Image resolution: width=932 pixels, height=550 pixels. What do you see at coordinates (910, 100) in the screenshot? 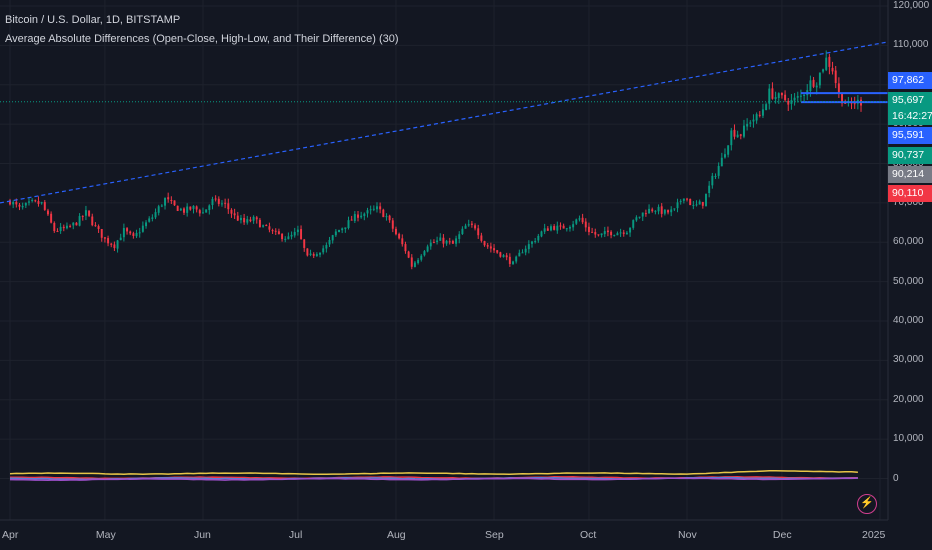
I see `price-badge: 95,697` at bounding box center [910, 100].